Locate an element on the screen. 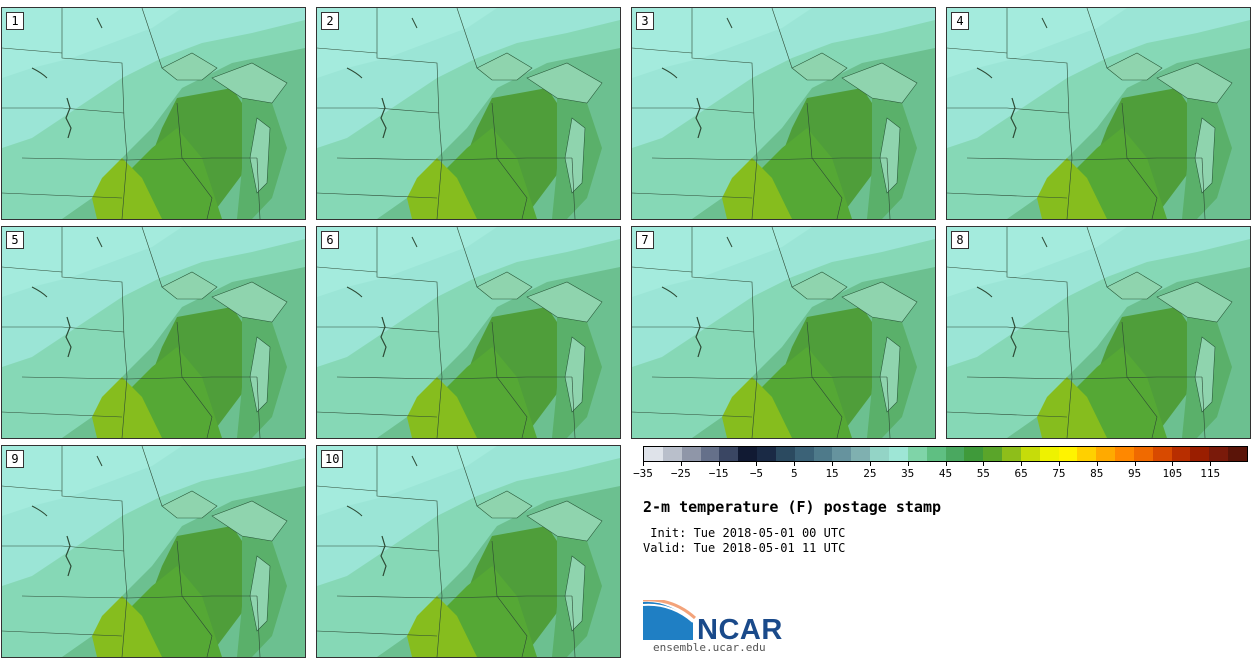 This screenshot has height=658, width=1260. plot-title: 2-m temperature (F) postage stamp is located at coordinates (792, 507).